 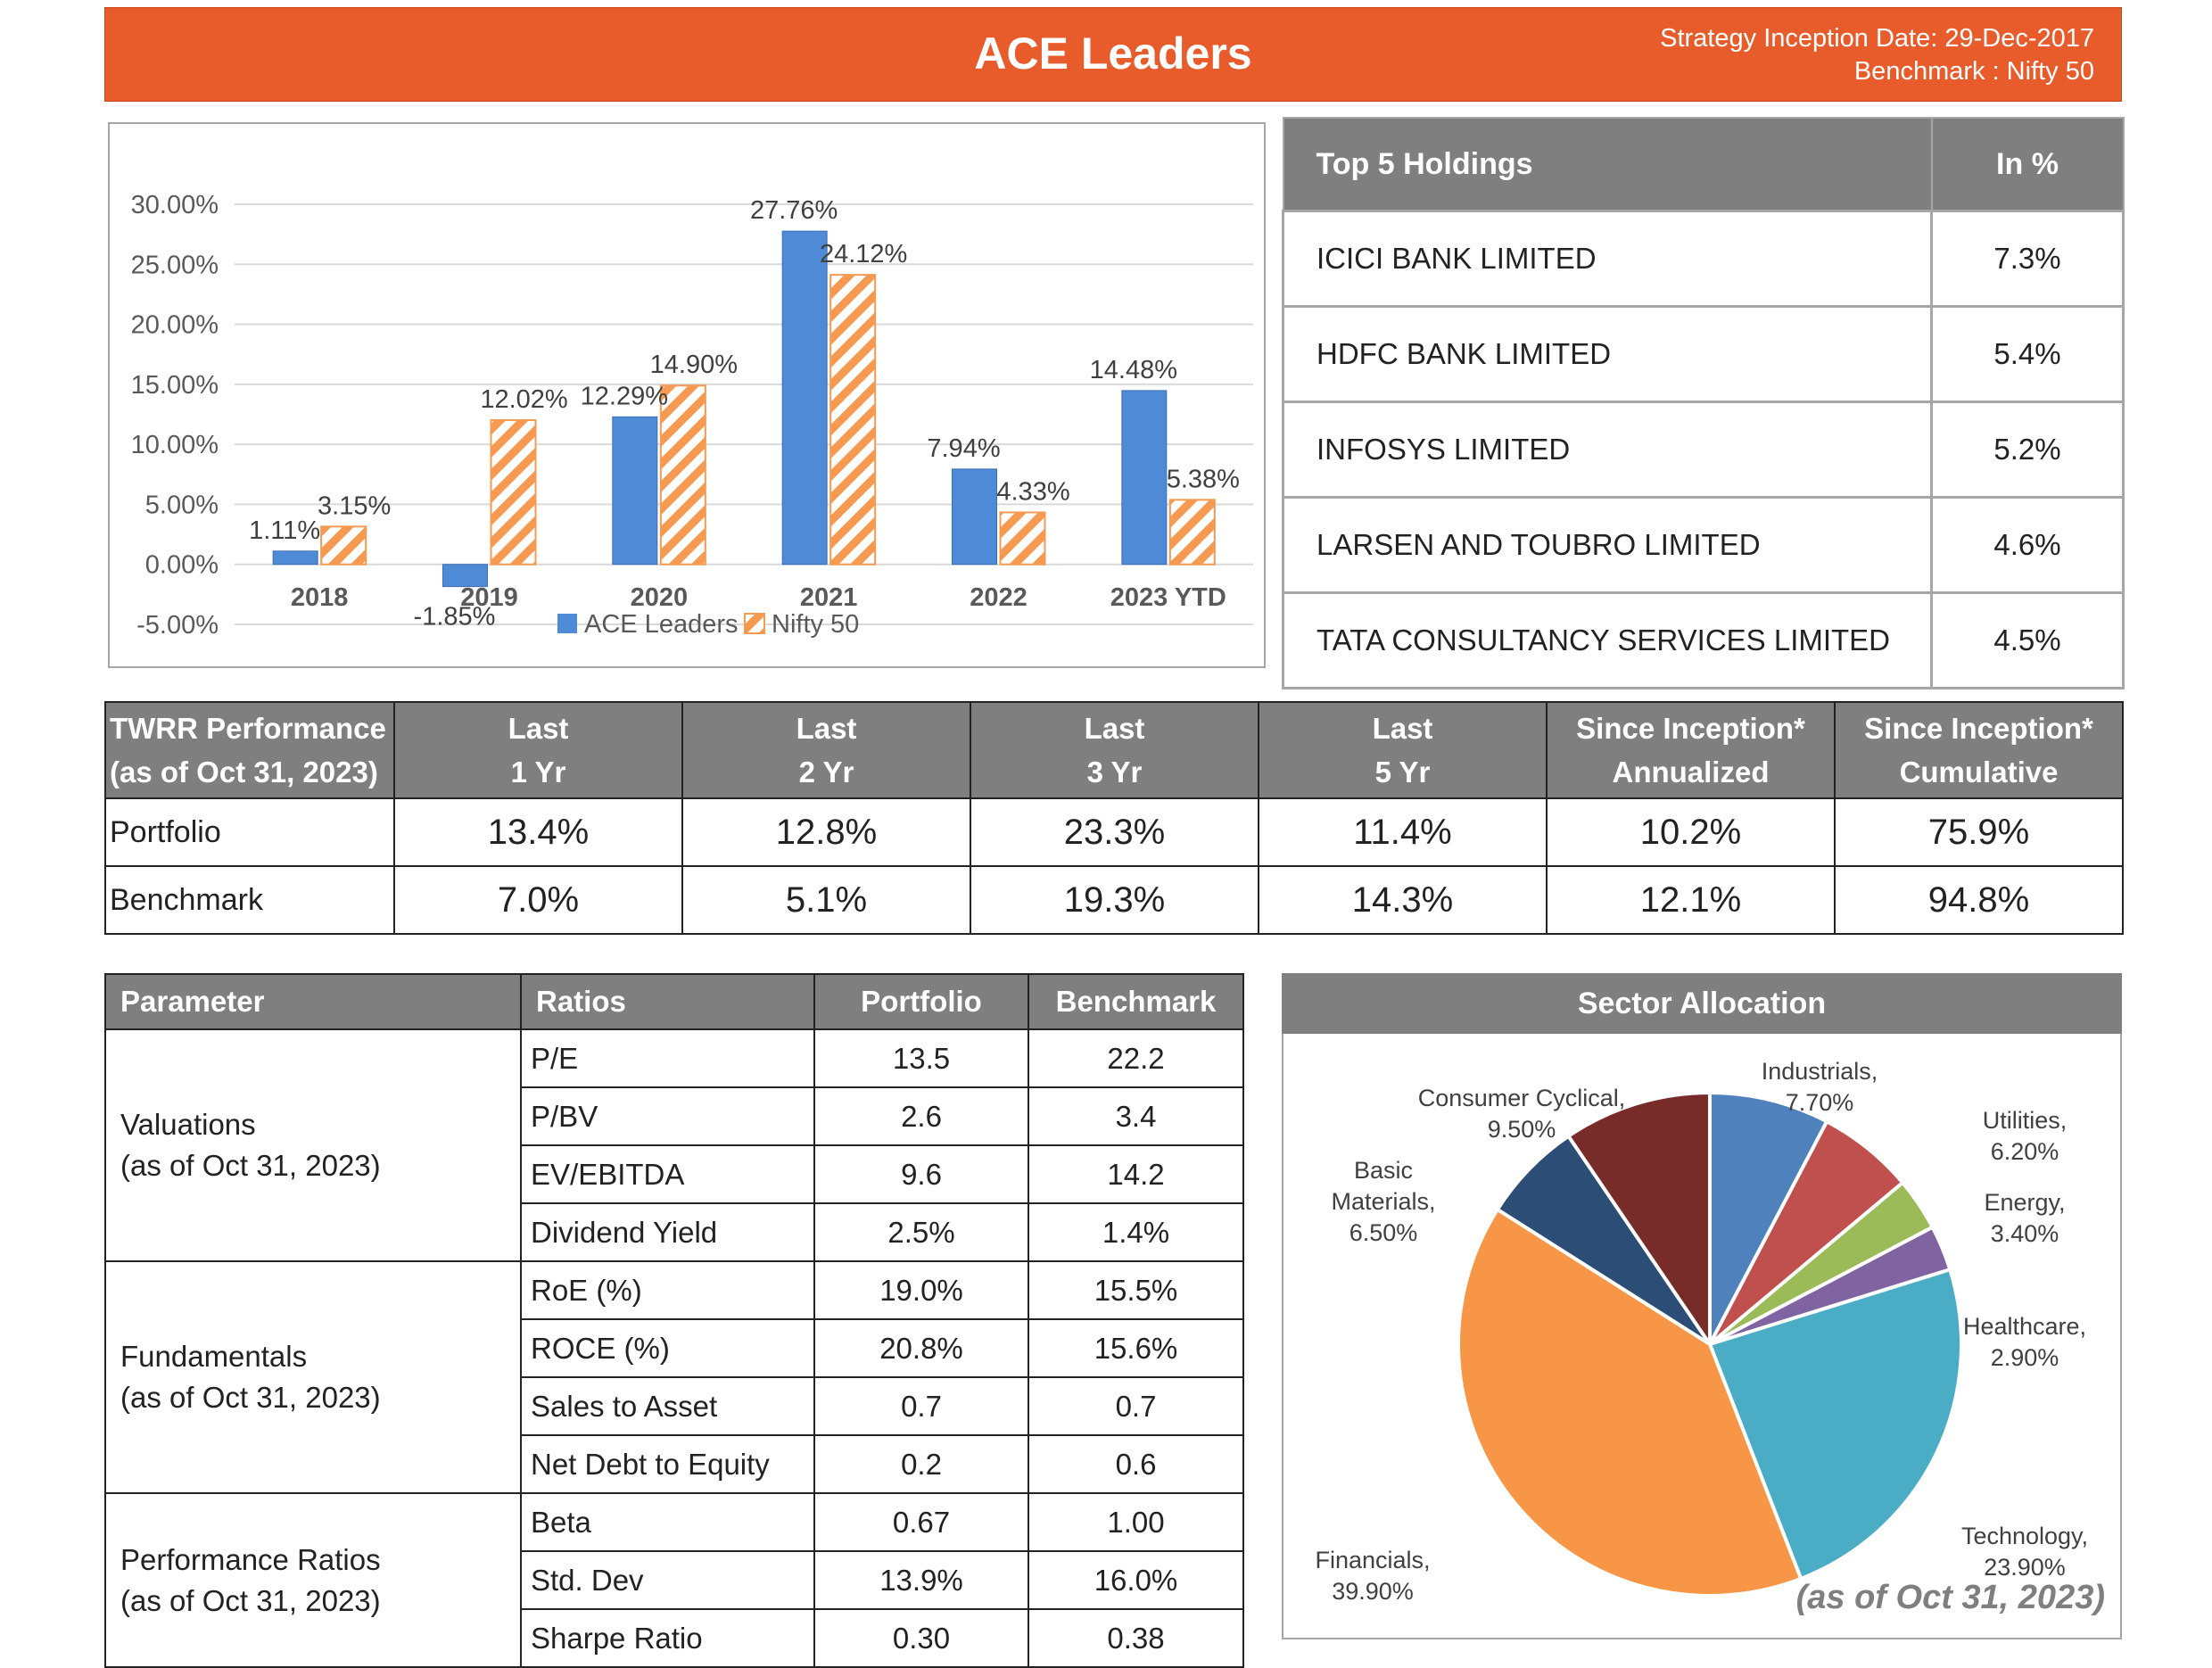 What do you see at coordinates (675, 1116) in the screenshot?
I see `table-row: P/BV 2.6 3.4` at bounding box center [675, 1116].